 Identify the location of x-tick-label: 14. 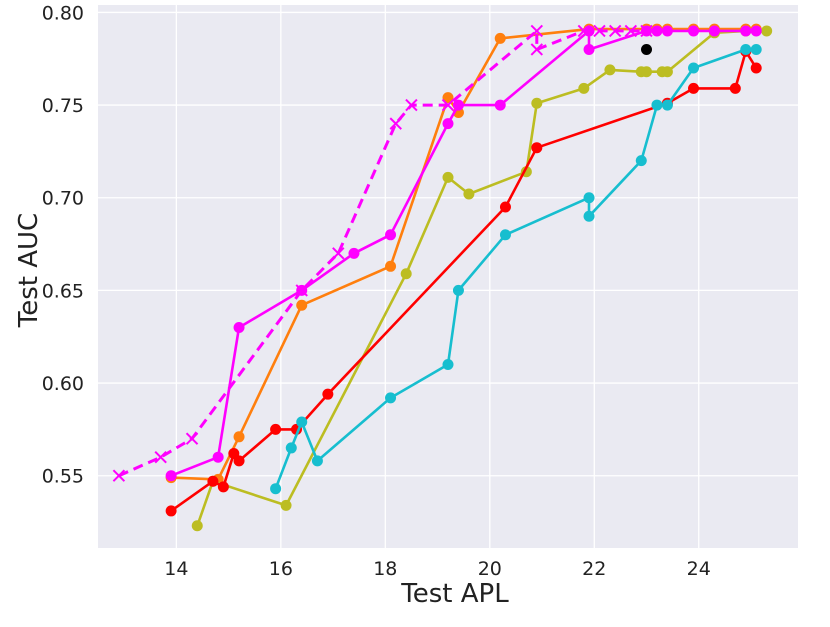
(176, 569).